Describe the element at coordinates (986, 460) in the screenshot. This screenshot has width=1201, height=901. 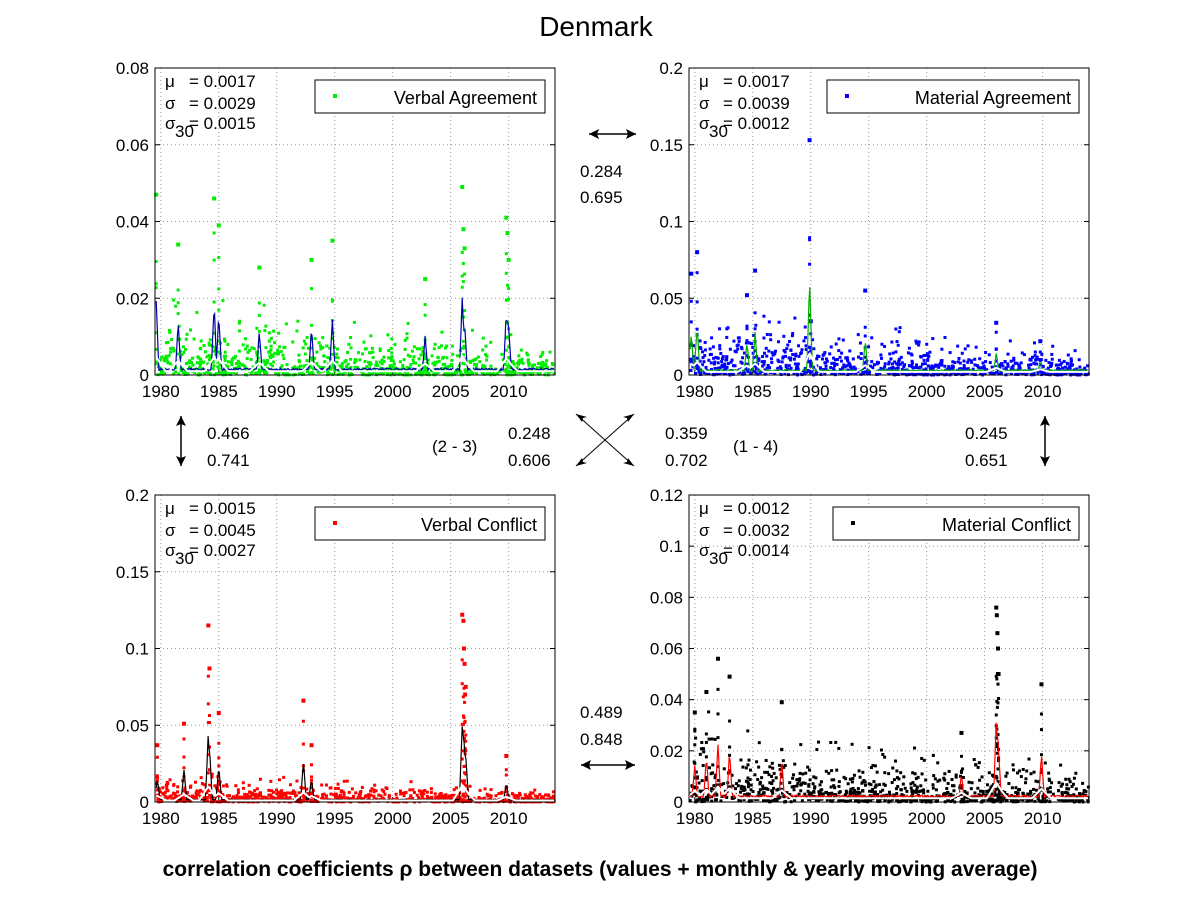
I see `corr-right-yearly: 0.651` at that location.